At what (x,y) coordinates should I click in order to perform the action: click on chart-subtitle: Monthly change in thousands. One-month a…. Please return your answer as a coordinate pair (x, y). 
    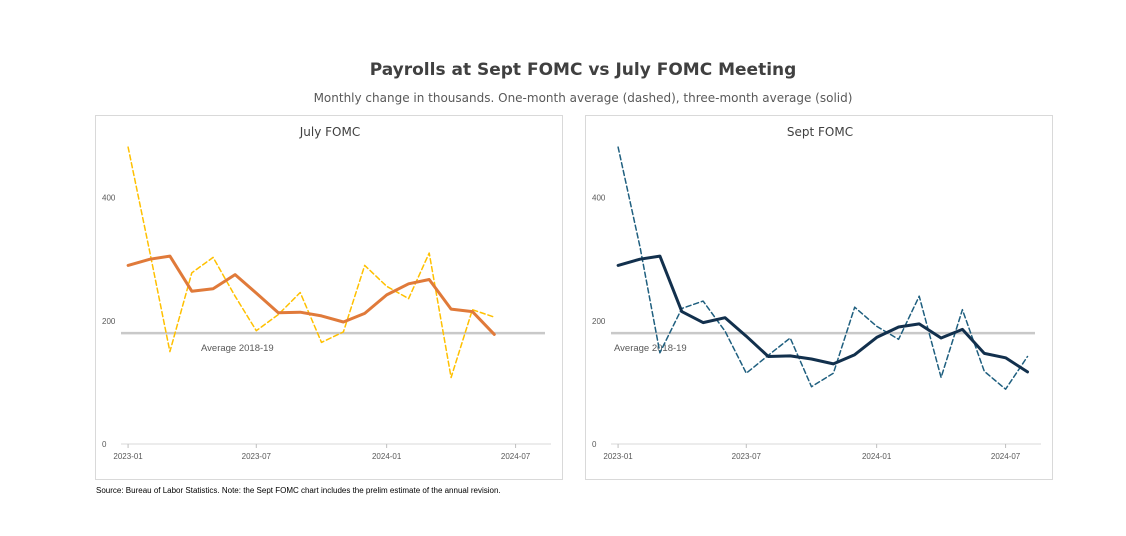
    Looking at the image, I should click on (583, 98).